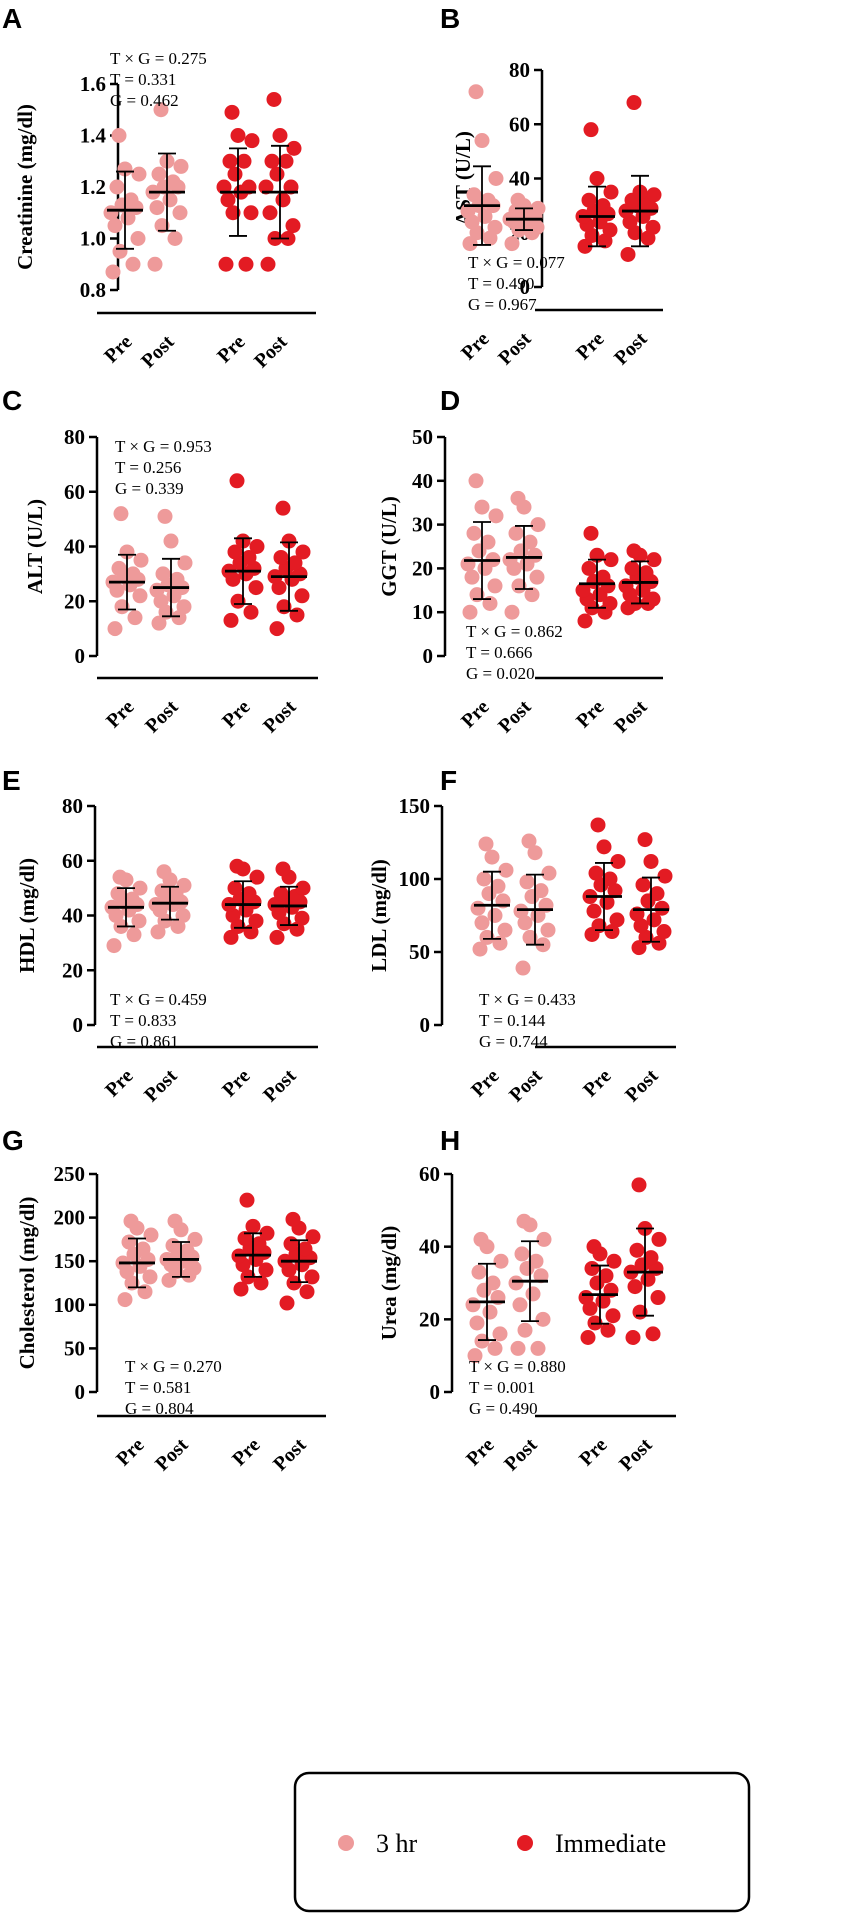 The height and width of the screenshot is (1925, 842). What do you see at coordinates (93, 84) in the screenshot?
I see `y-tick-label: 1.6` at bounding box center [93, 84].